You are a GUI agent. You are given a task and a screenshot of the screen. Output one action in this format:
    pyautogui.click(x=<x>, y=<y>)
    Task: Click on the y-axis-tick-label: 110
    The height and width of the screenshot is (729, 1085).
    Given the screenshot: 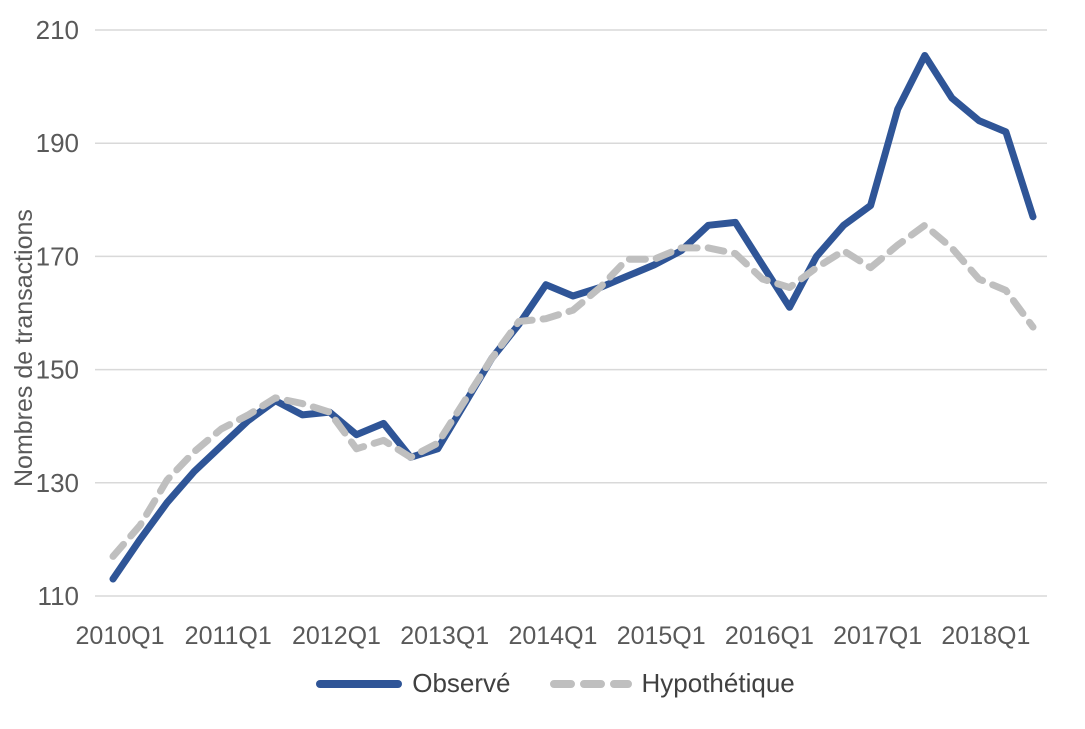 What is the action you would take?
    pyautogui.click(x=58, y=596)
    